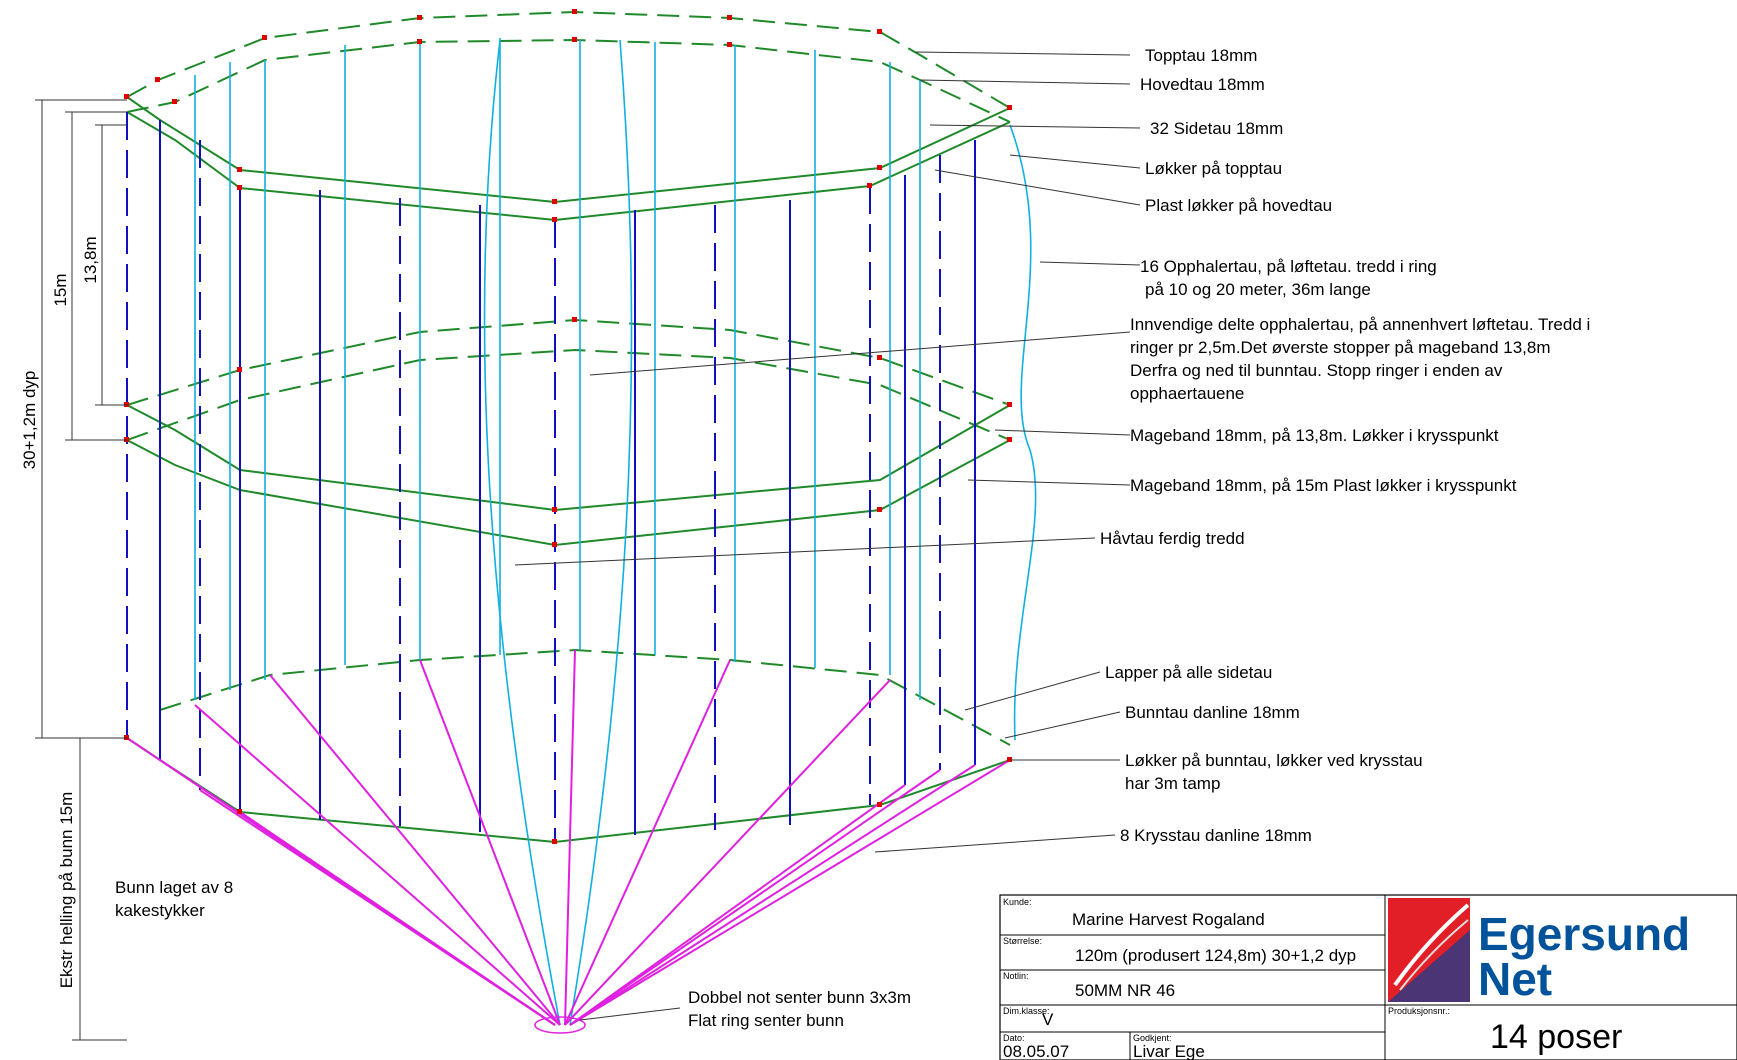 Image resolution: width=1737 pixels, height=1060 pixels. Describe the element at coordinates (1152, 1038) in the screenshot. I see `tb-approved-label: Godkjent:` at that location.